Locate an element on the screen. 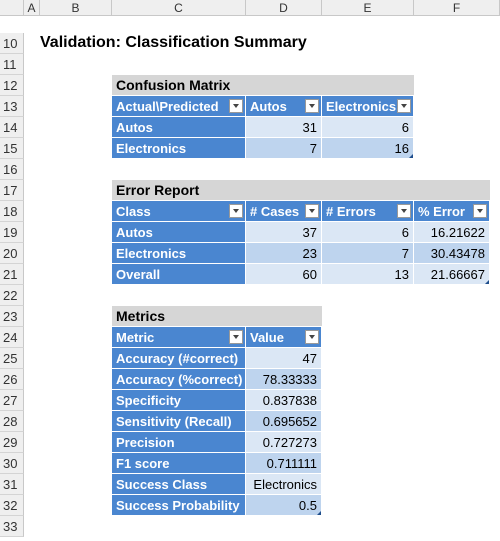  metrics-value-success-class: Electronics is located at coordinates (284, 484).